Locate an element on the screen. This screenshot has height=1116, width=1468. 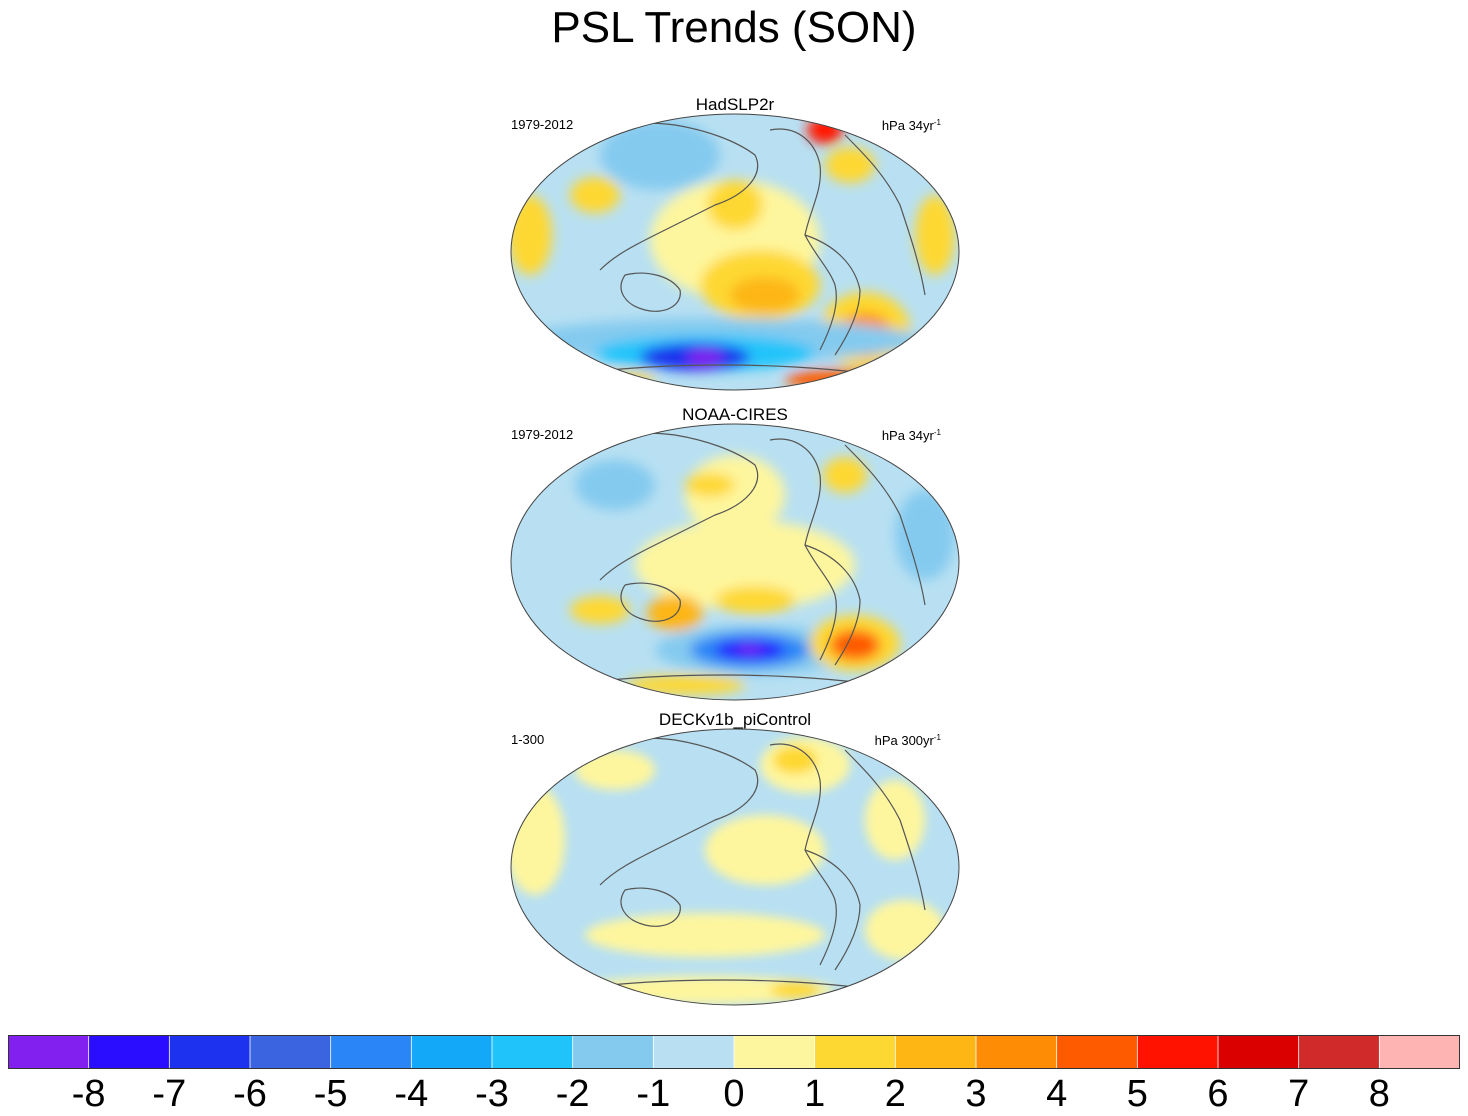
field-atlantic-negative is located at coordinates (925, 535).